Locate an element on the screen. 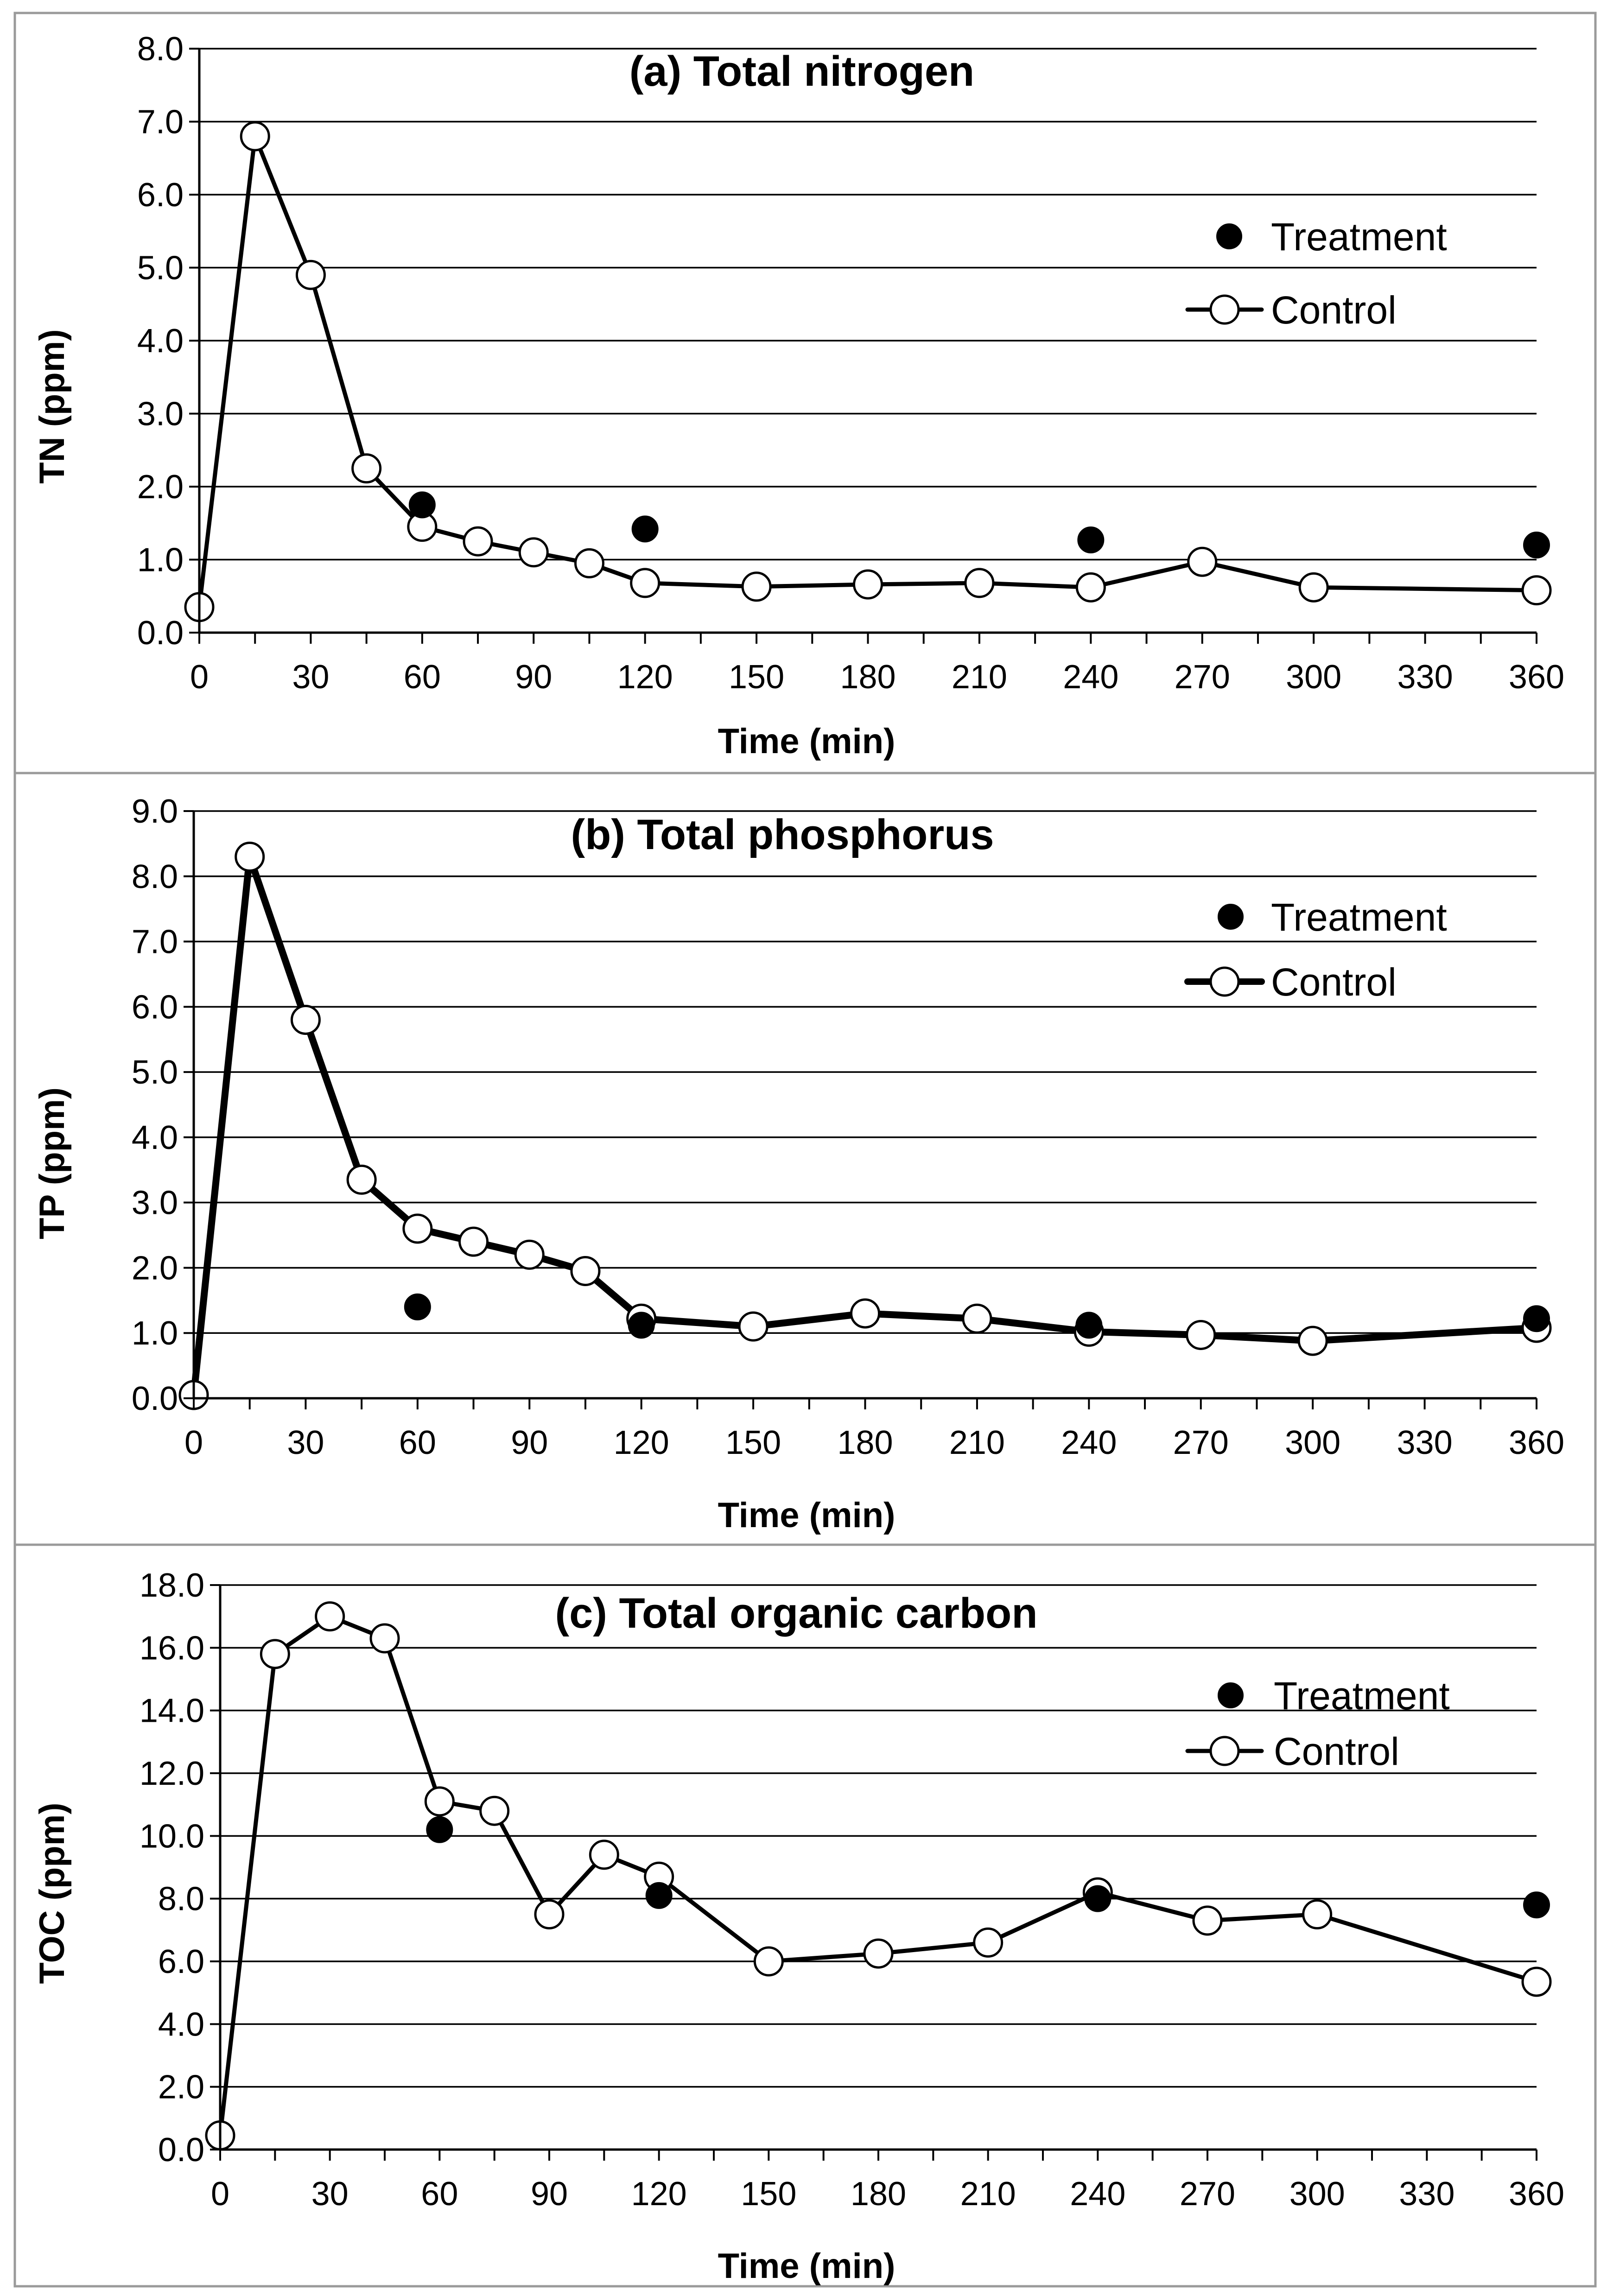 This screenshot has height=2296, width=1607. panel-c-x-tick-label: 180 is located at coordinates (879, 2194).